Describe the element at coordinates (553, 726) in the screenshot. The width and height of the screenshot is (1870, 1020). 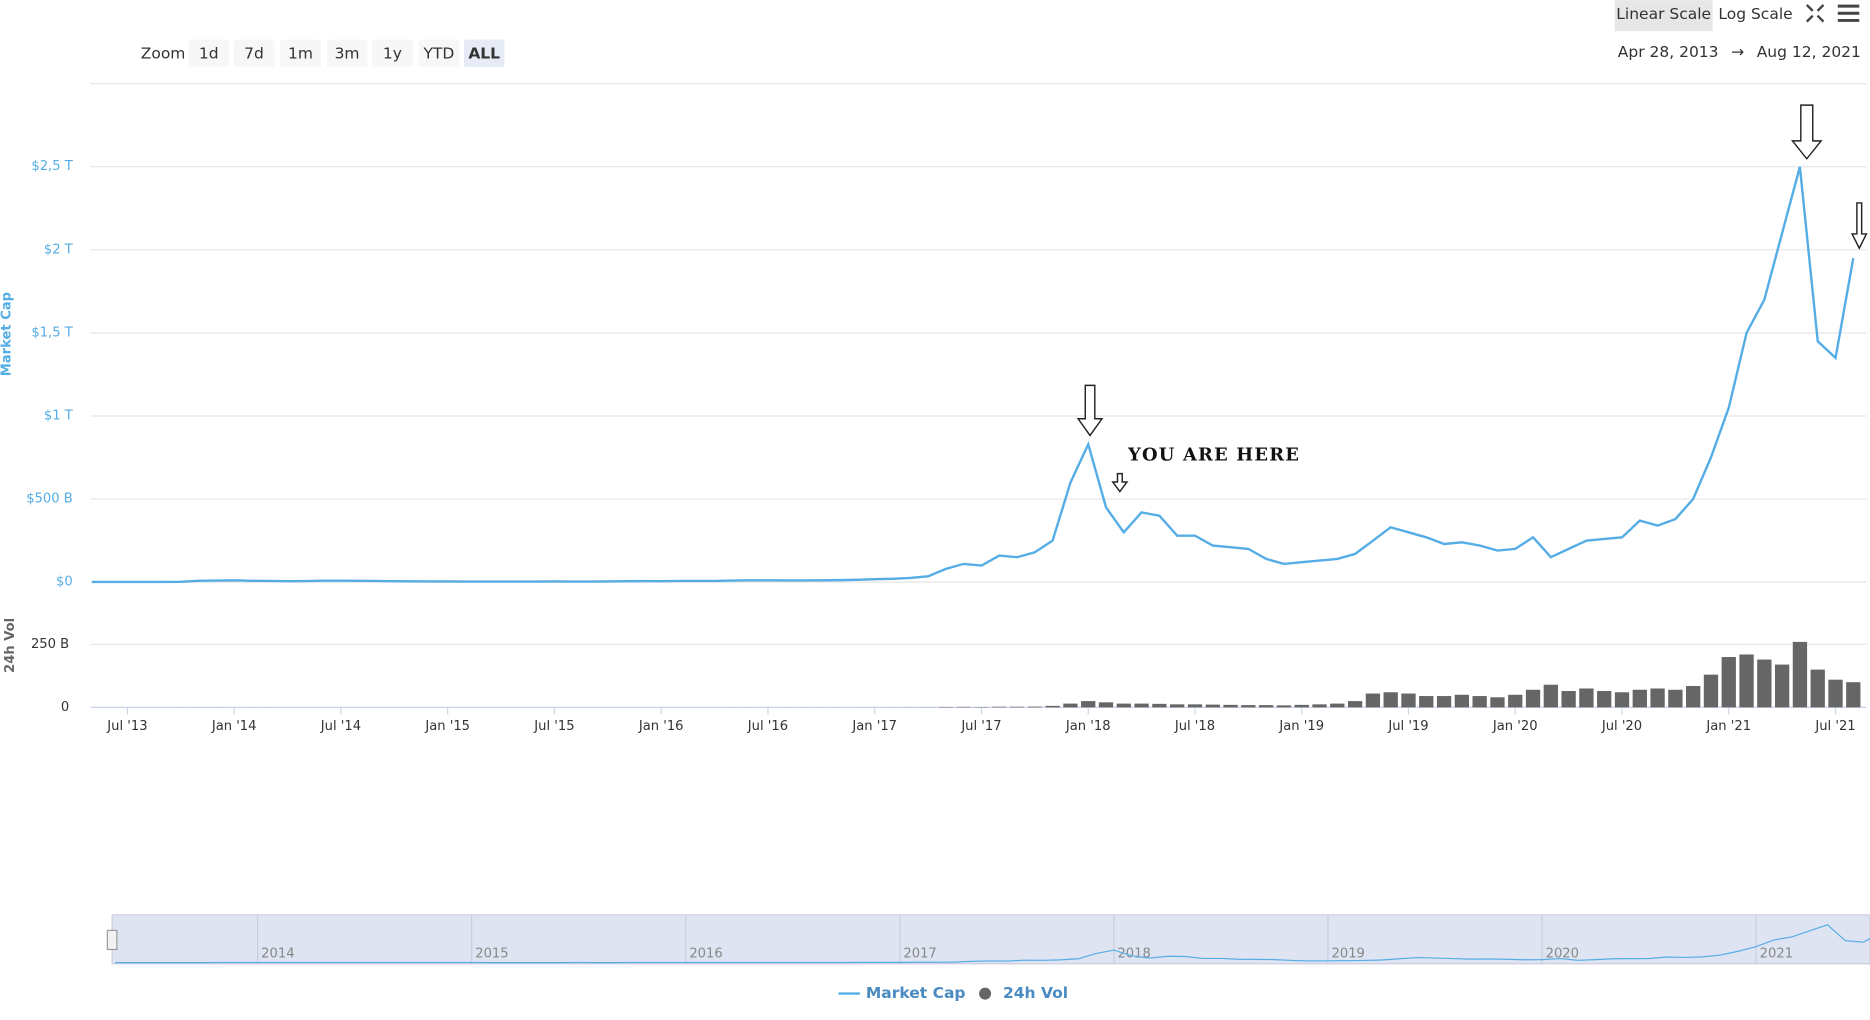
I see `x-tick-label: Jul '15` at that location.